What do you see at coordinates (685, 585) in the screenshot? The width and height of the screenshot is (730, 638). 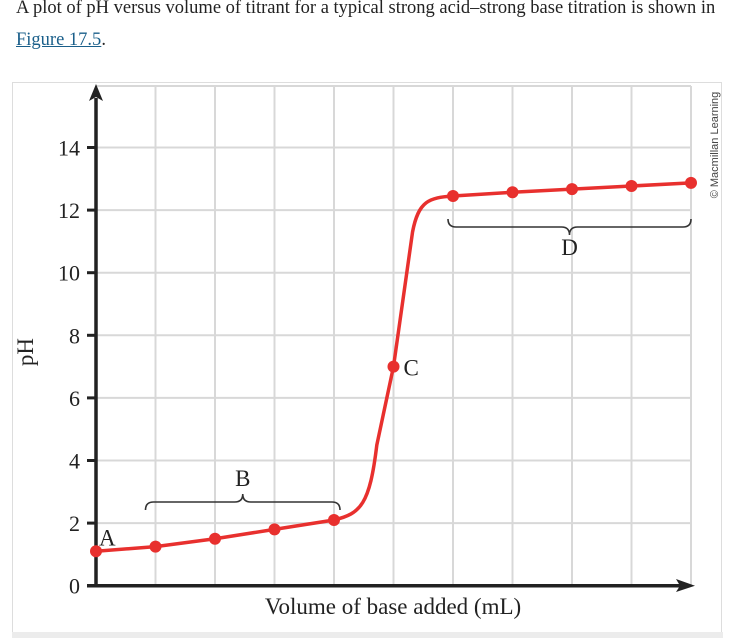 I see `x-axis-arrow-icon` at bounding box center [685, 585].